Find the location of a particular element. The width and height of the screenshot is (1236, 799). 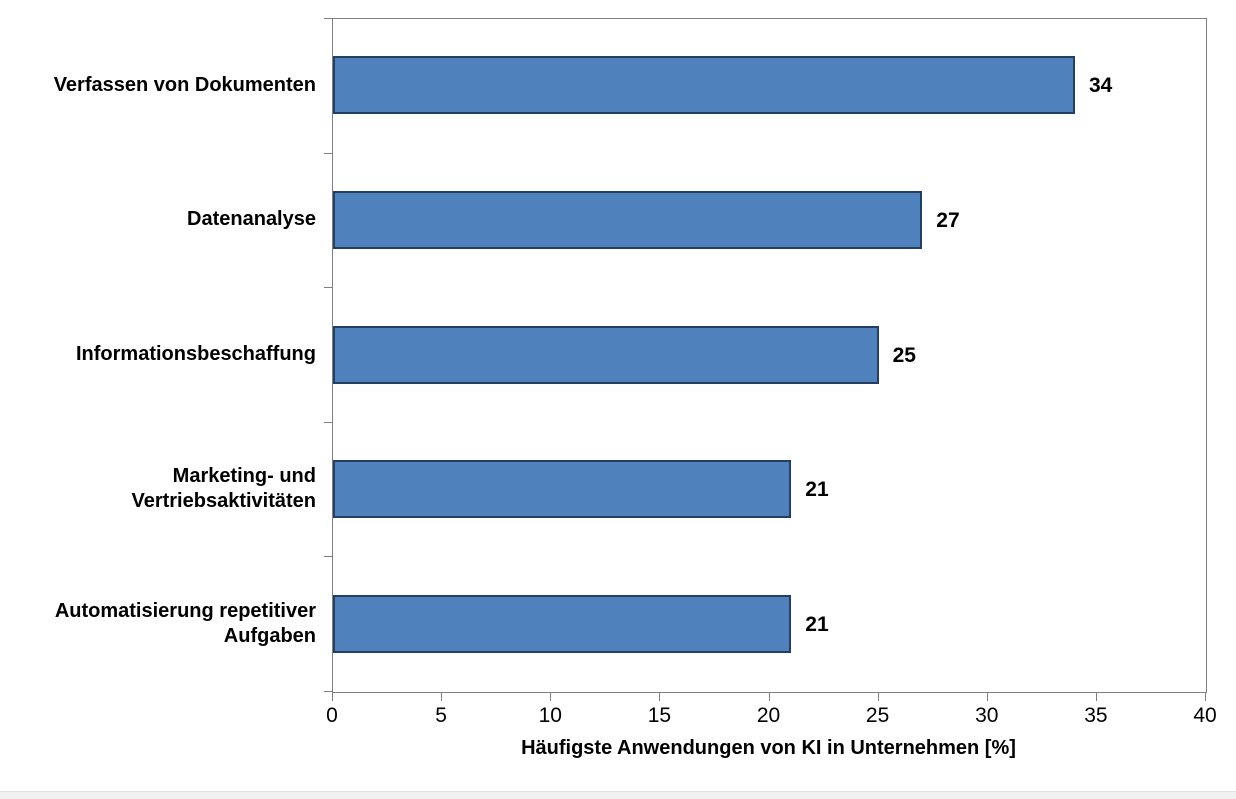

bar-value-label: 34 is located at coordinates (1101, 86).